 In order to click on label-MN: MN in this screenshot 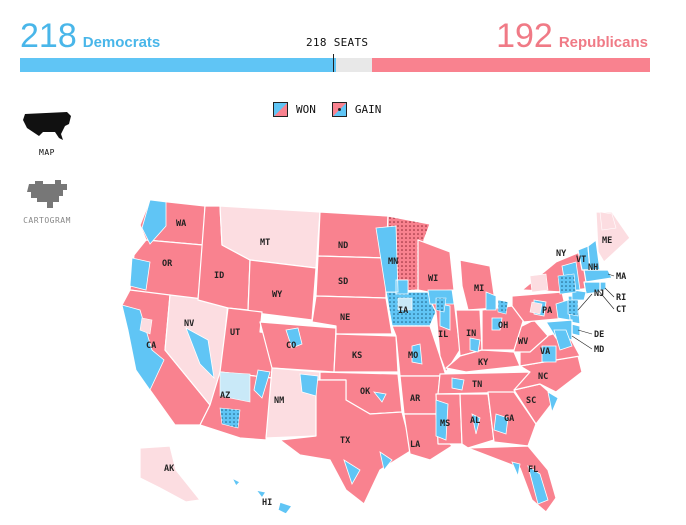, I will do `click(393, 262)`.